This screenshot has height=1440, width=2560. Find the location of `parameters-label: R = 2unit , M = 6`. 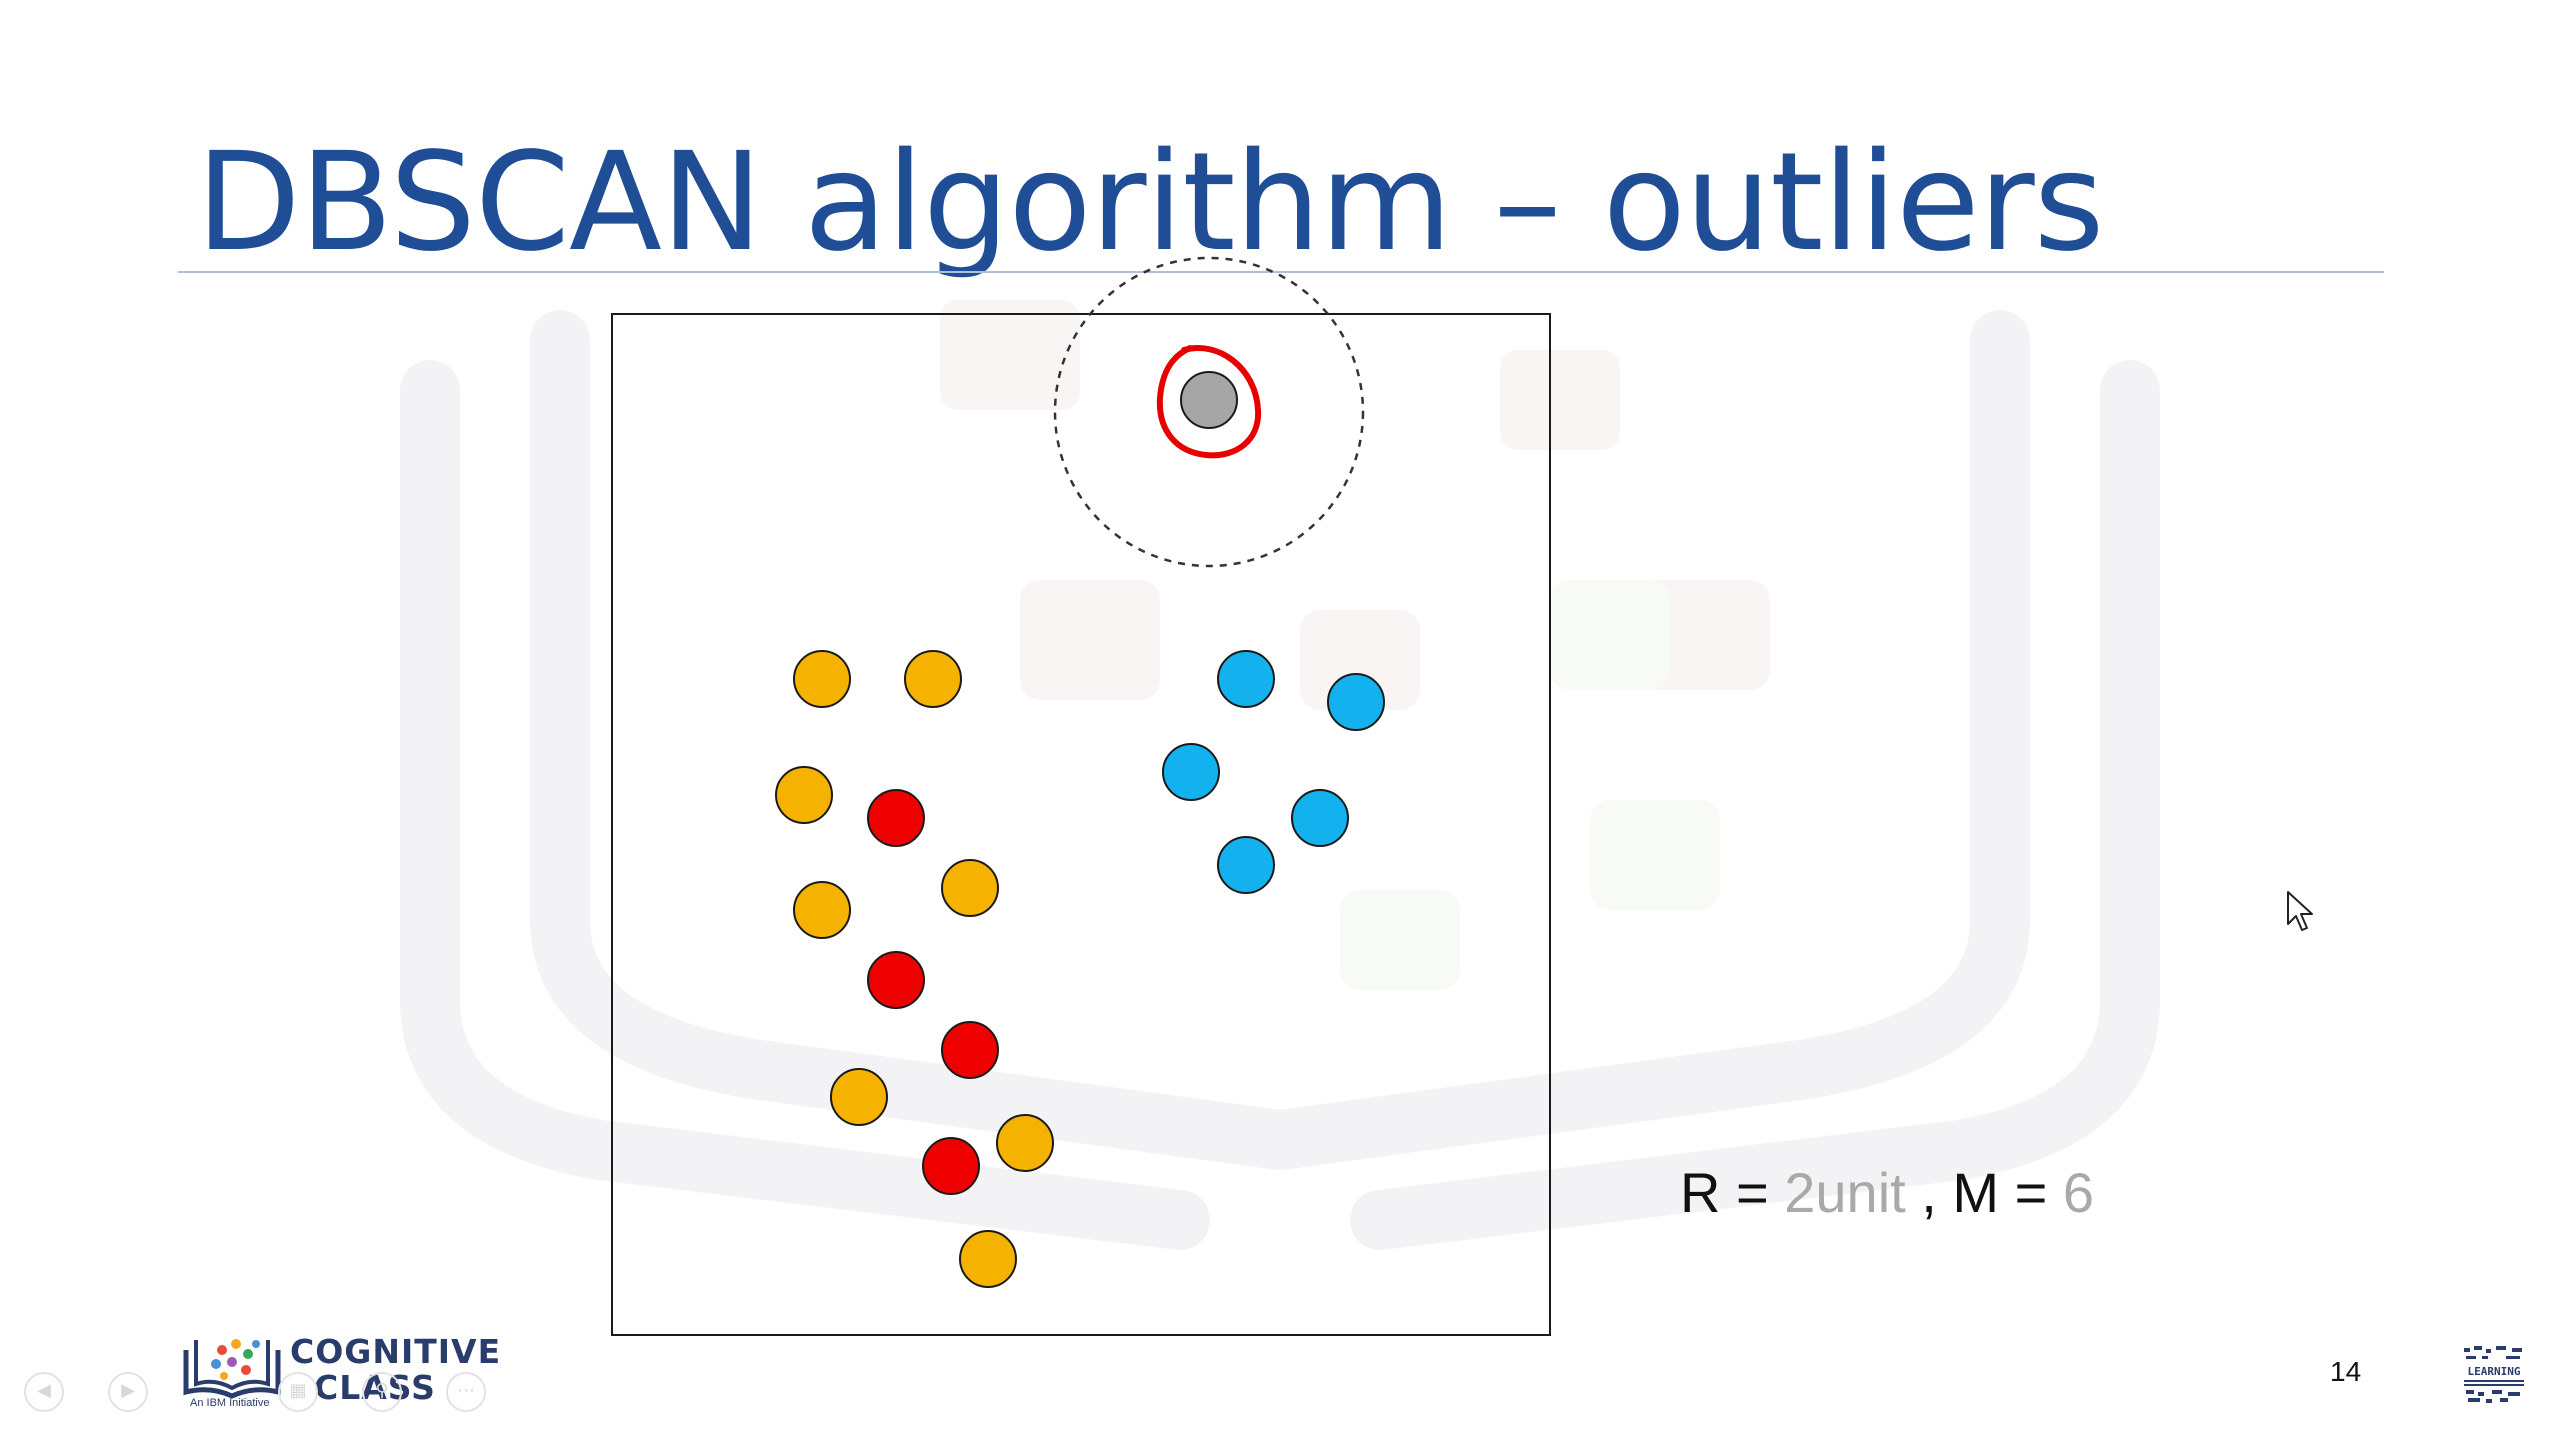

parameters-label: R = 2unit , M = 6 is located at coordinates (1887, 1192).